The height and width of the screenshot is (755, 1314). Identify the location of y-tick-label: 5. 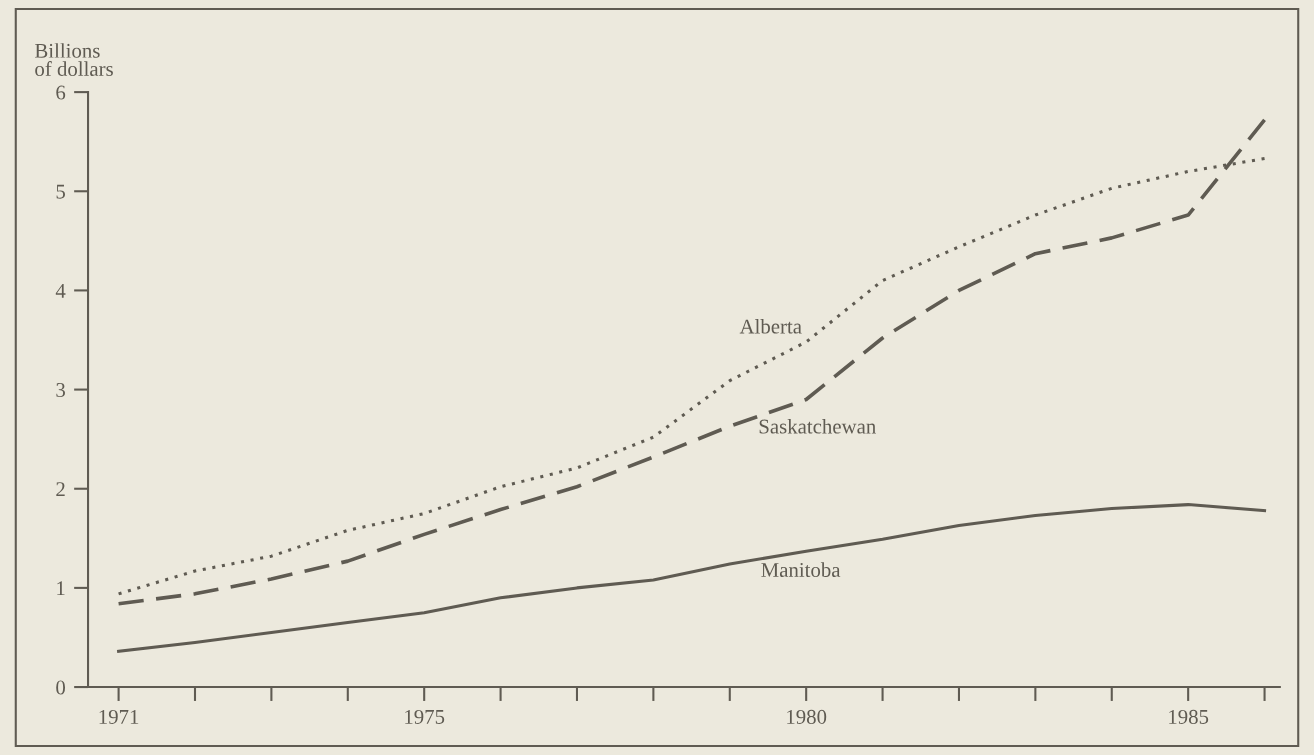
(60, 191).